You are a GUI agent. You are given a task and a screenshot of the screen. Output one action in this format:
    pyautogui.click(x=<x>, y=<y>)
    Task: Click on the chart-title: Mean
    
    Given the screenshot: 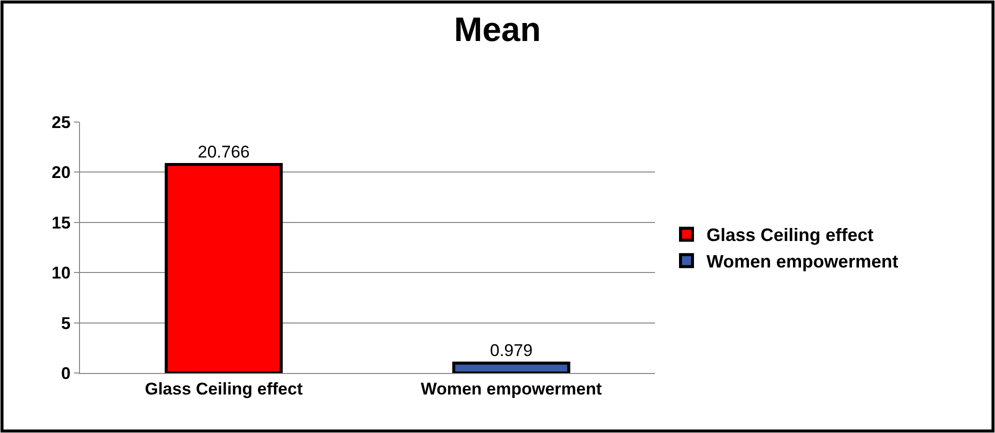 What is the action you would take?
    pyautogui.click(x=497, y=30)
    